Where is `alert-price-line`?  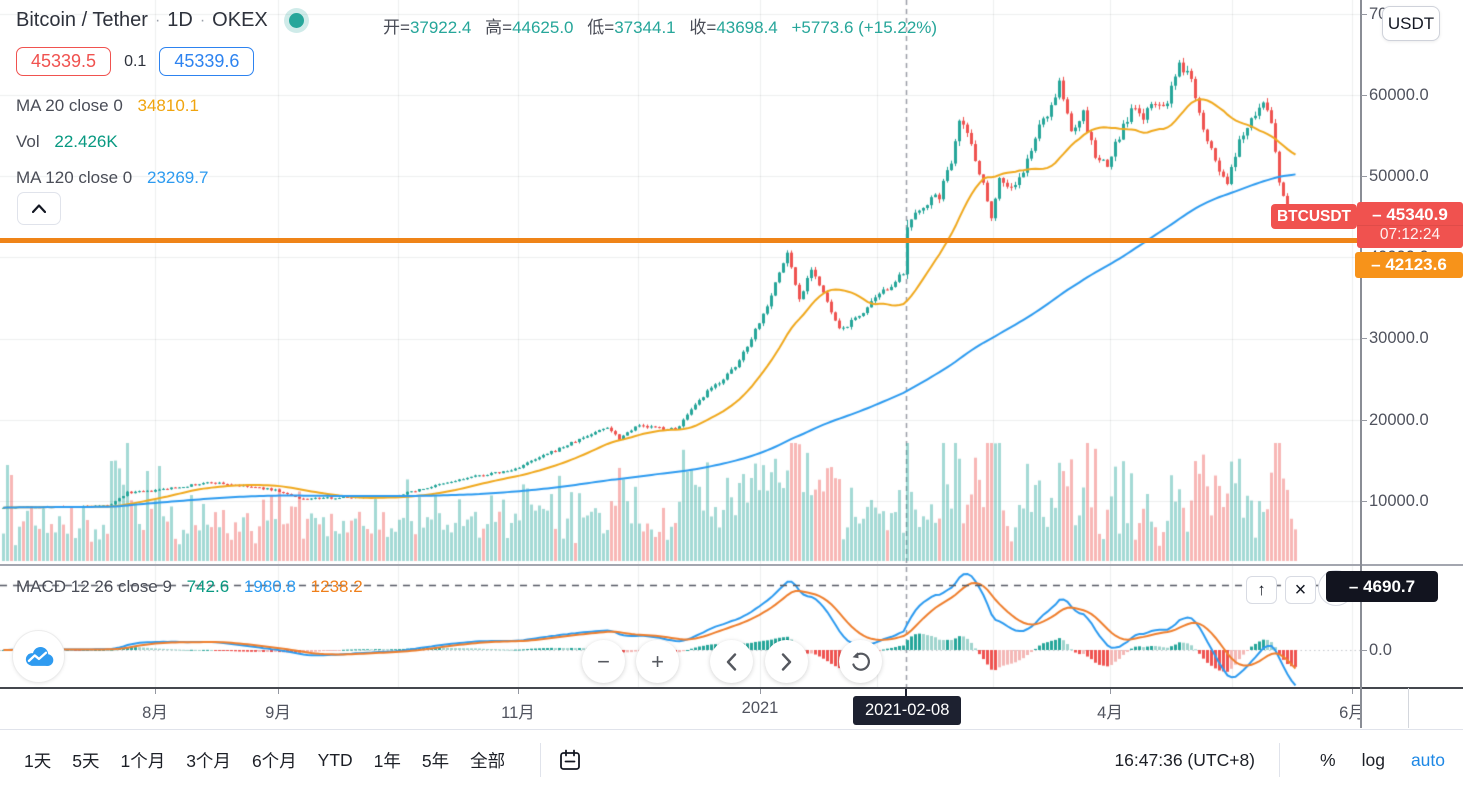 alert-price-line is located at coordinates (680, 240).